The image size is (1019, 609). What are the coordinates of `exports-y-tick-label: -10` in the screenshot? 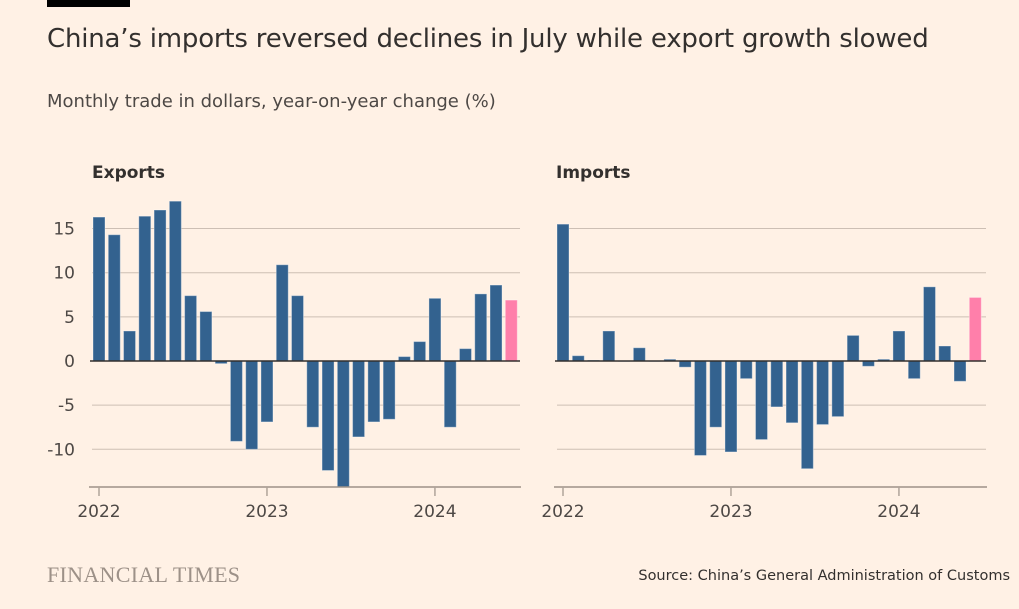 It's located at (61, 450).